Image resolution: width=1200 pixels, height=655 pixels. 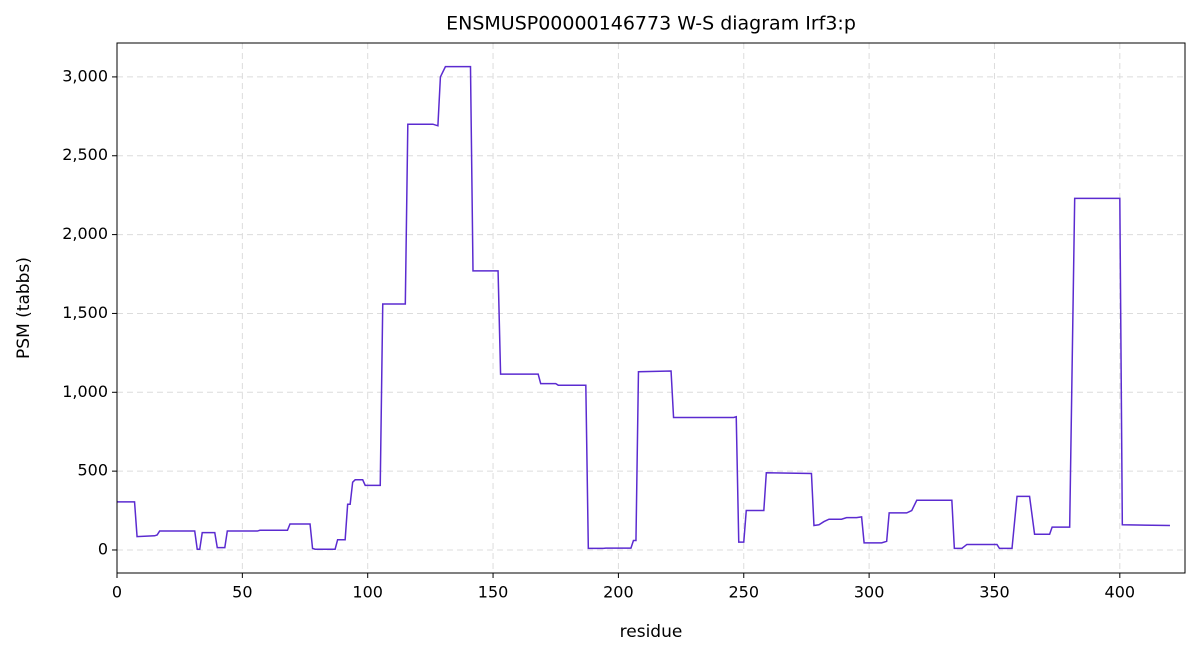 I want to click on x-tick-label: 0, so click(x=117, y=592).